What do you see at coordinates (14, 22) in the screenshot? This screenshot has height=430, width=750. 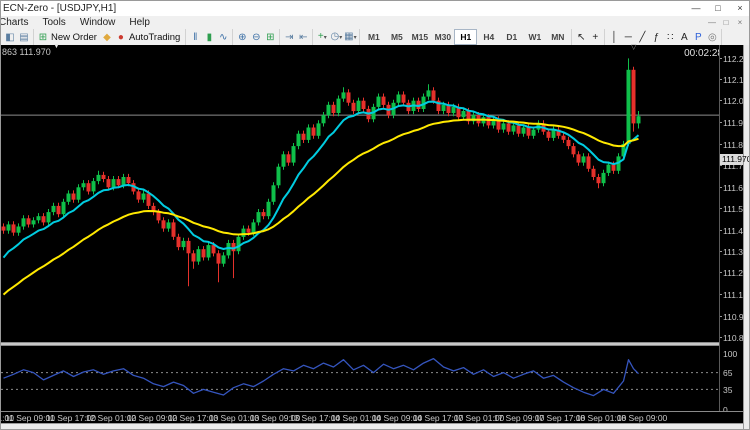 I see `menu-charts: Charts` at bounding box center [14, 22].